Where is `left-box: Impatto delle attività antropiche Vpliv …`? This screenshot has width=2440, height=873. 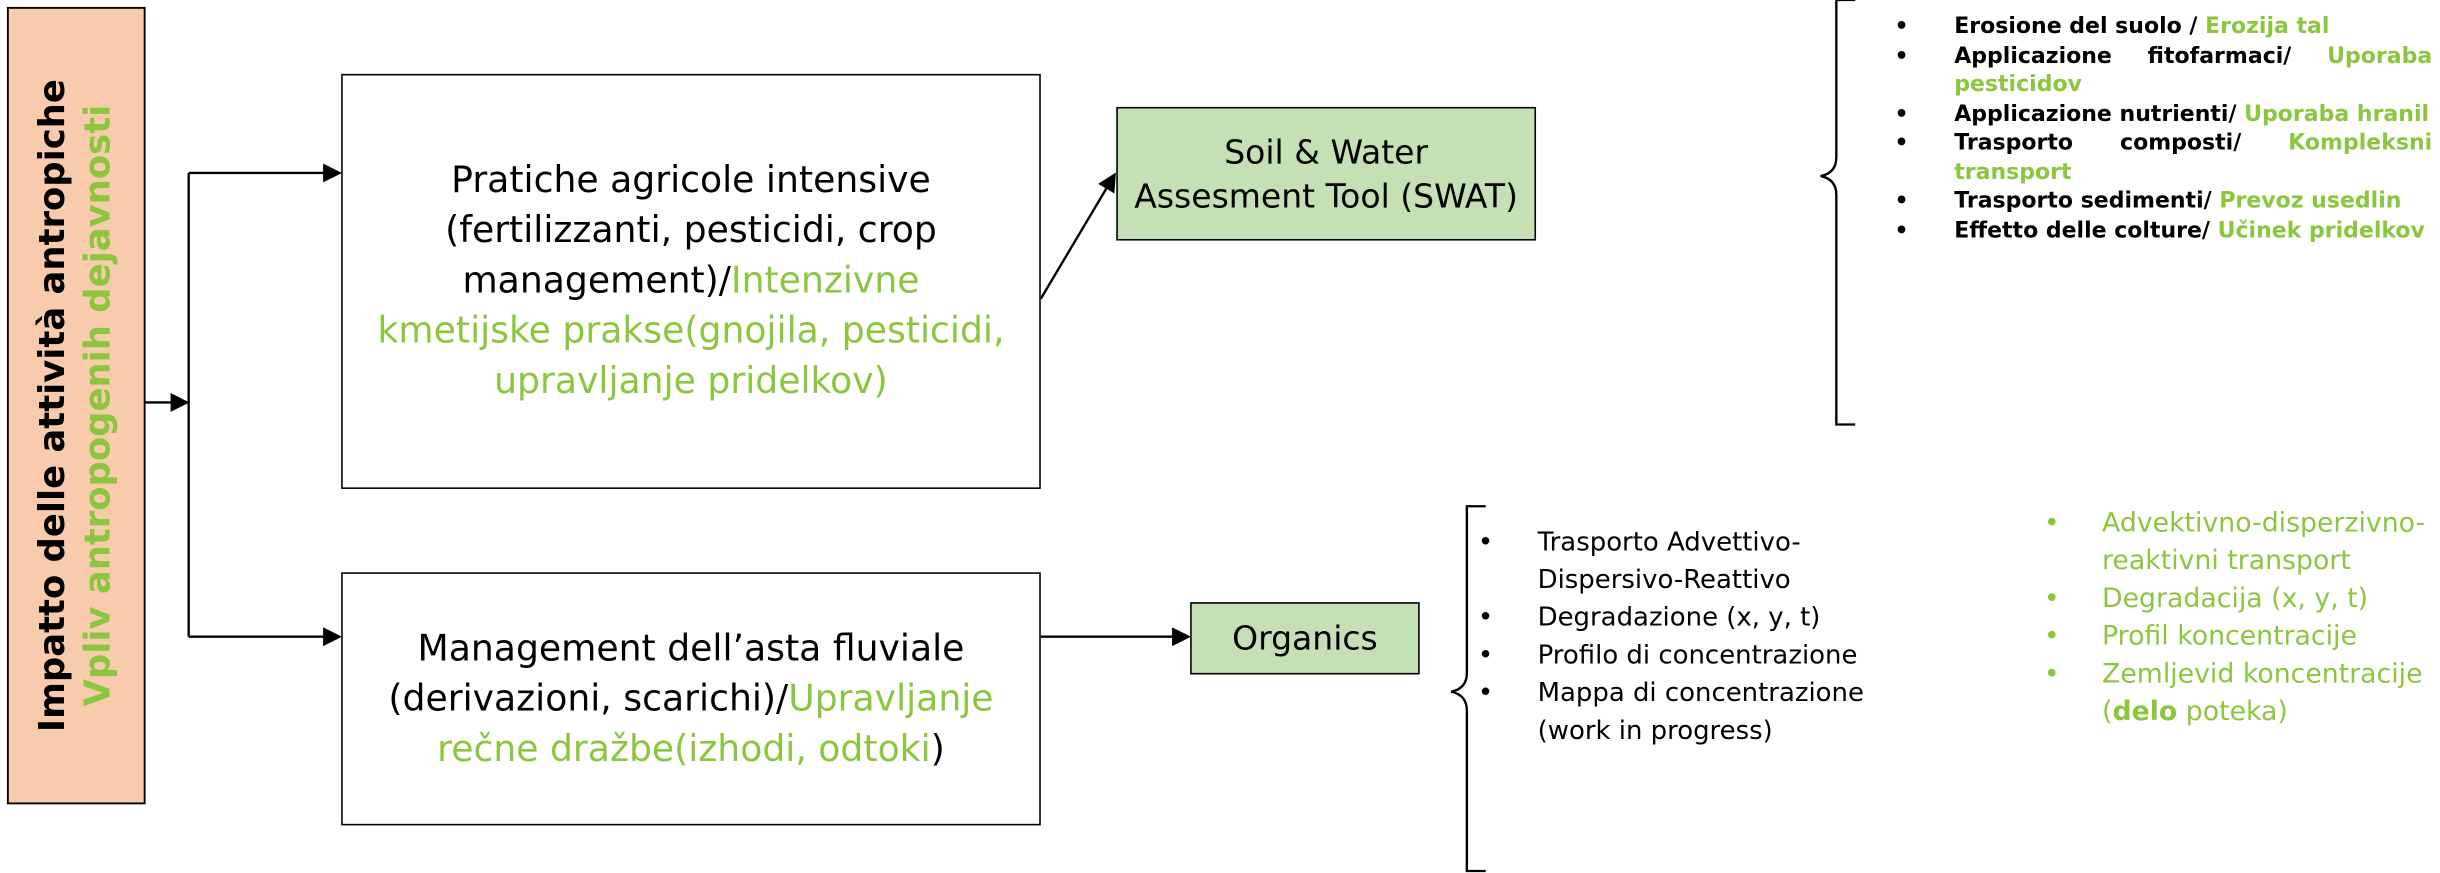 left-box: Impatto delle attività antropiche Vpliv … is located at coordinates (76, 406).